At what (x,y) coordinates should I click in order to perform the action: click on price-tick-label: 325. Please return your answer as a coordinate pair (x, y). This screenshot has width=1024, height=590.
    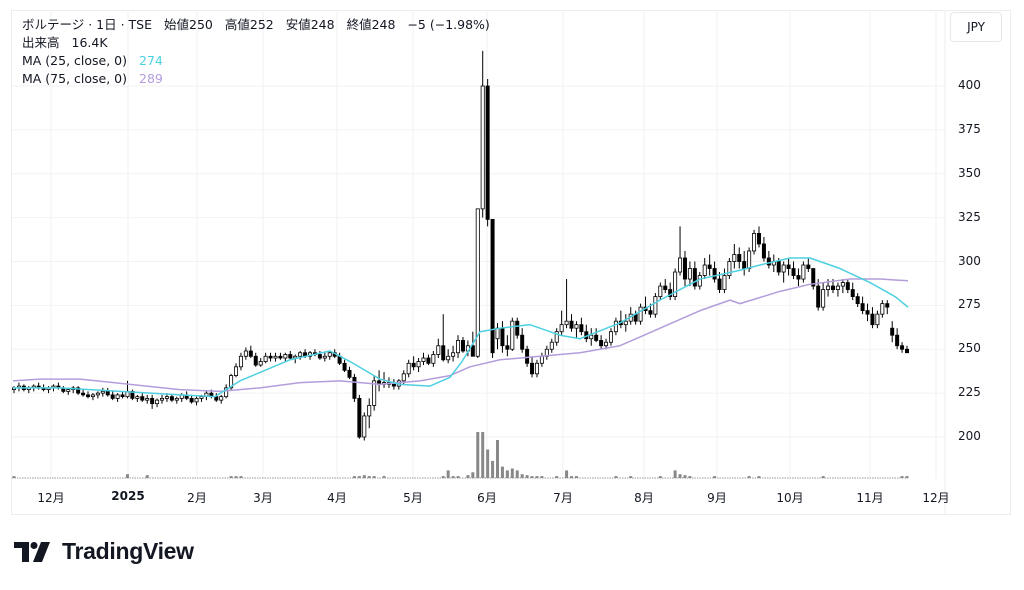
    Looking at the image, I should click on (969, 216).